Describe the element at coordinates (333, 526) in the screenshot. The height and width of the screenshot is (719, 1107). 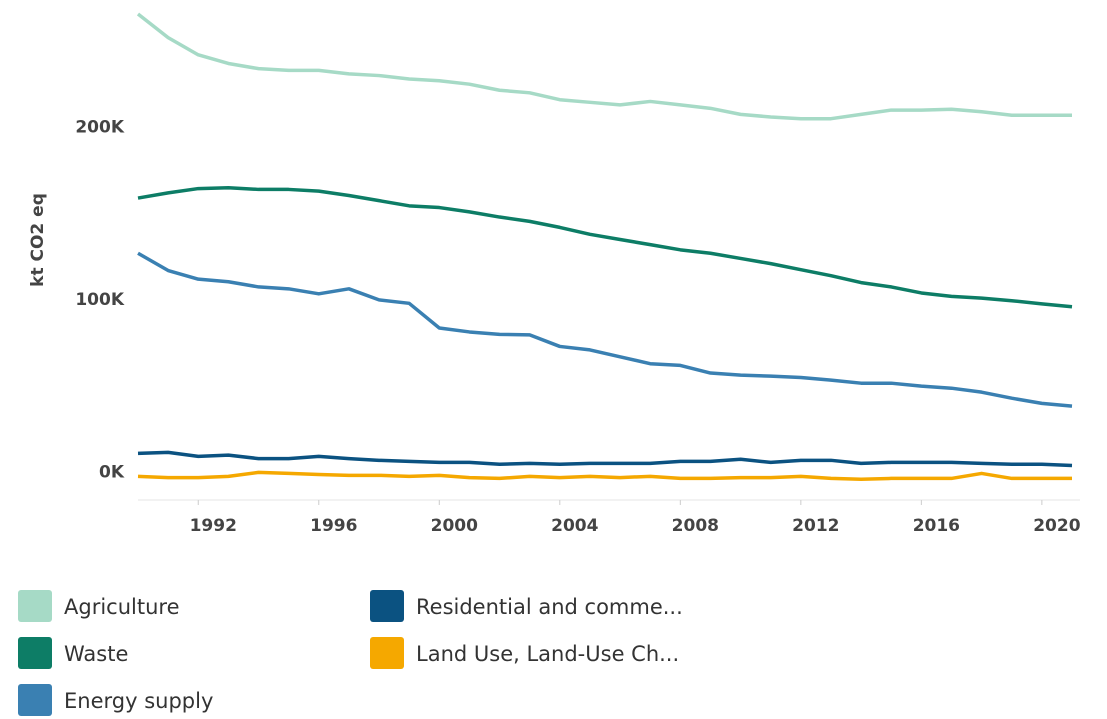
I see `x-tick-label: 1996` at that location.